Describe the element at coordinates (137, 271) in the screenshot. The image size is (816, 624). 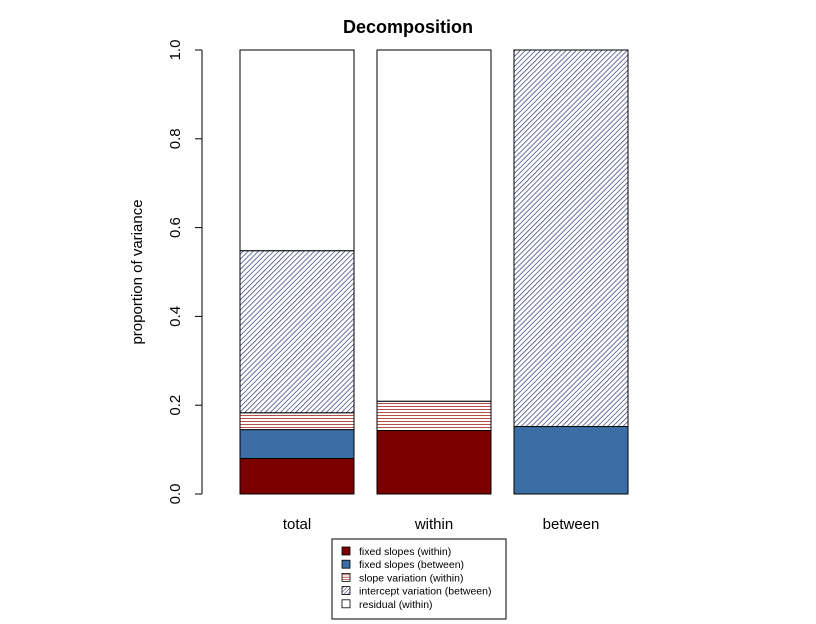
I see `y-axis-label: proportion of variance` at that location.